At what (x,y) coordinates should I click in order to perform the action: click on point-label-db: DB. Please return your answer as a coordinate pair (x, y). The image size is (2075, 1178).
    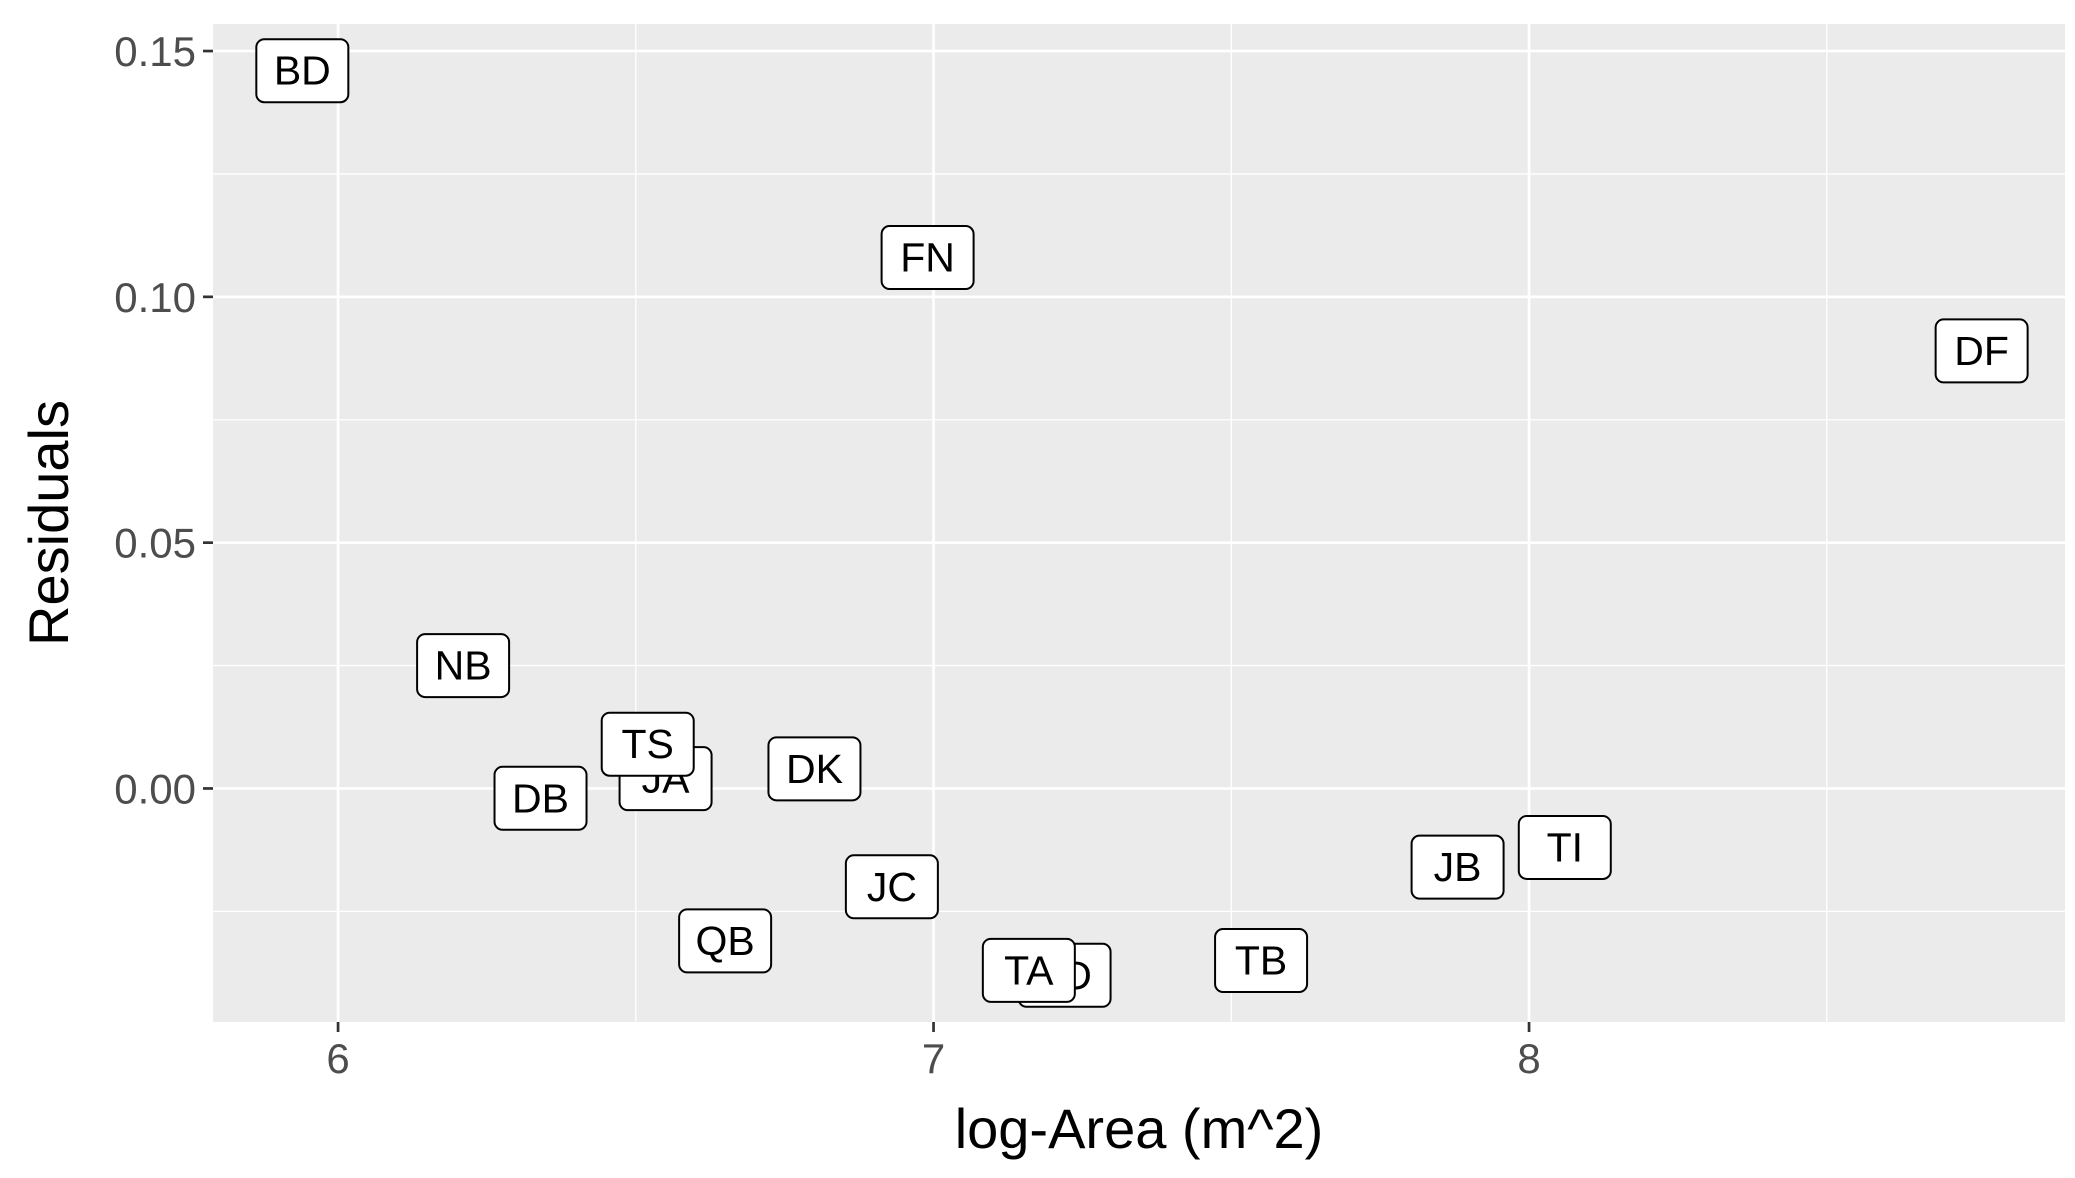
    Looking at the image, I should click on (540, 798).